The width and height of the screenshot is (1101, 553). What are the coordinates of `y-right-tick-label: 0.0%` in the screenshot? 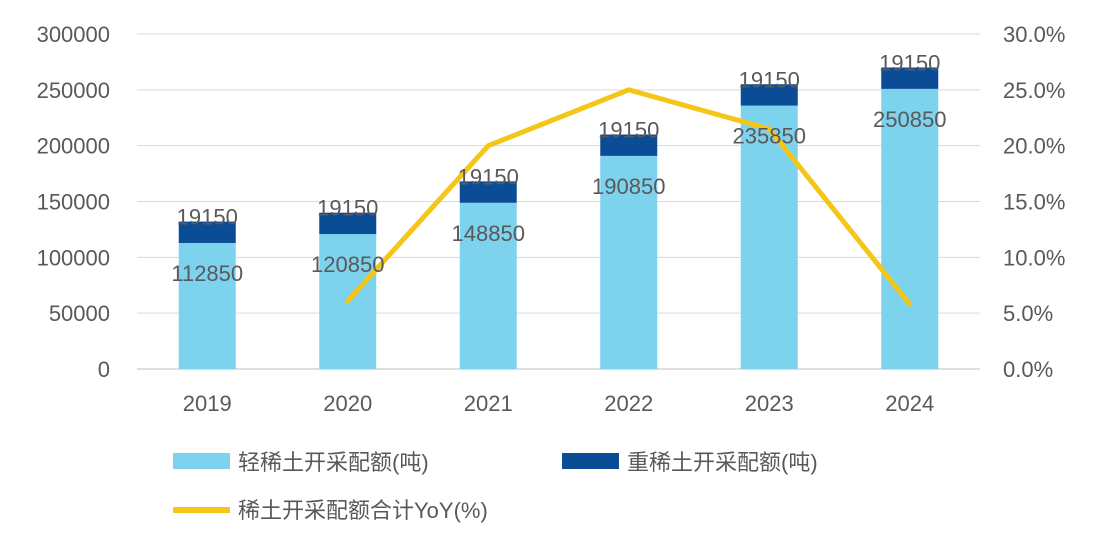 It's located at (1028, 369).